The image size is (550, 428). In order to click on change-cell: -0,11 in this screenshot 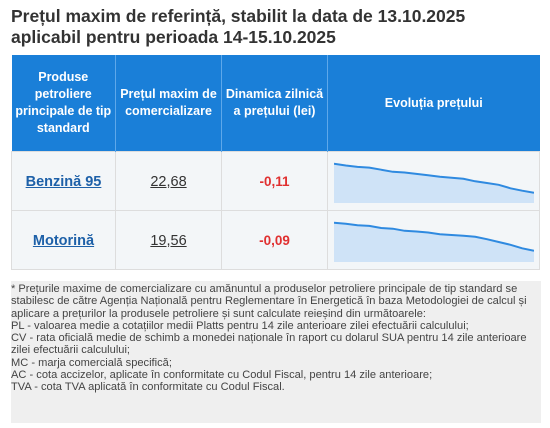, I will do `click(274, 181)`.